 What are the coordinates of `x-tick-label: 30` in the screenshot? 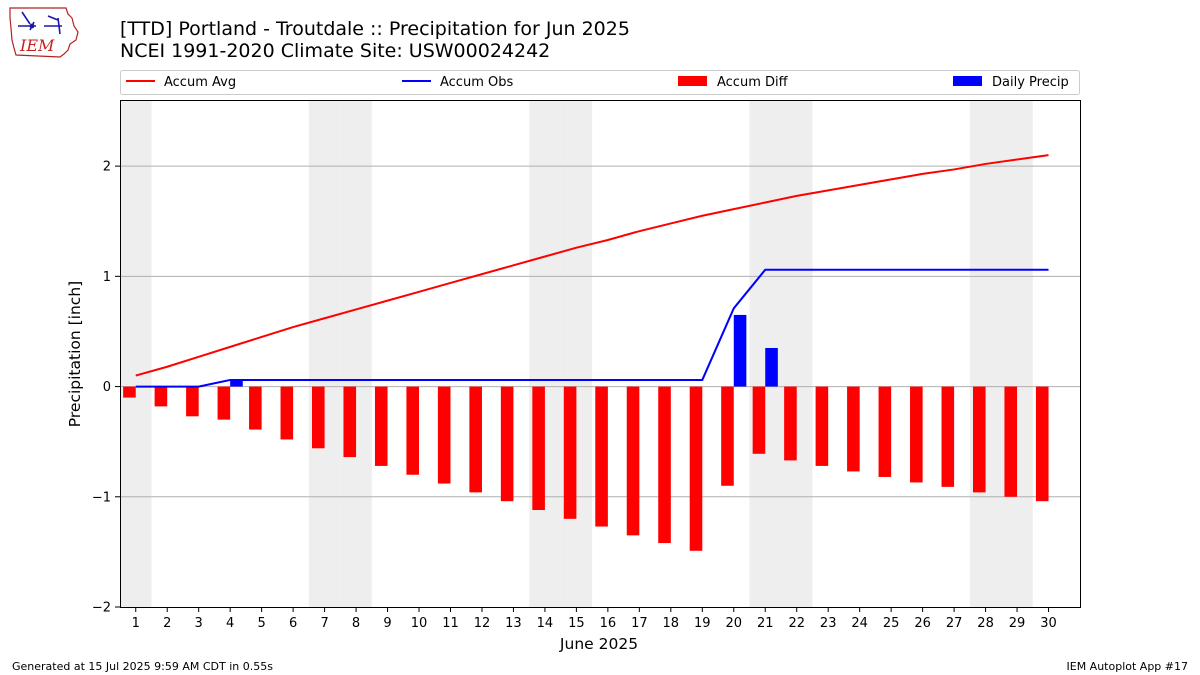 It's located at (1048, 623).